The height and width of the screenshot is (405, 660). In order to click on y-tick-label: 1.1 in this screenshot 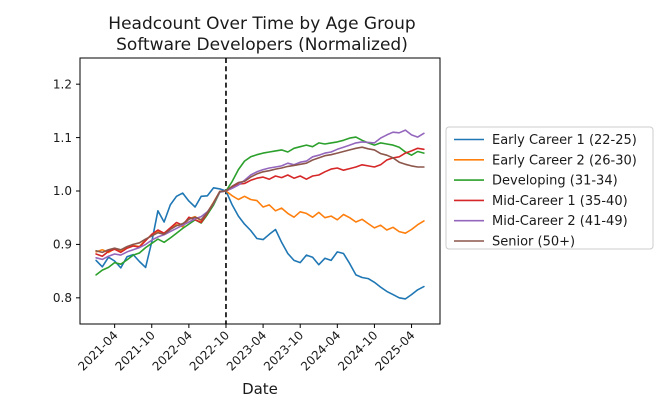, I will do `click(62, 138)`.